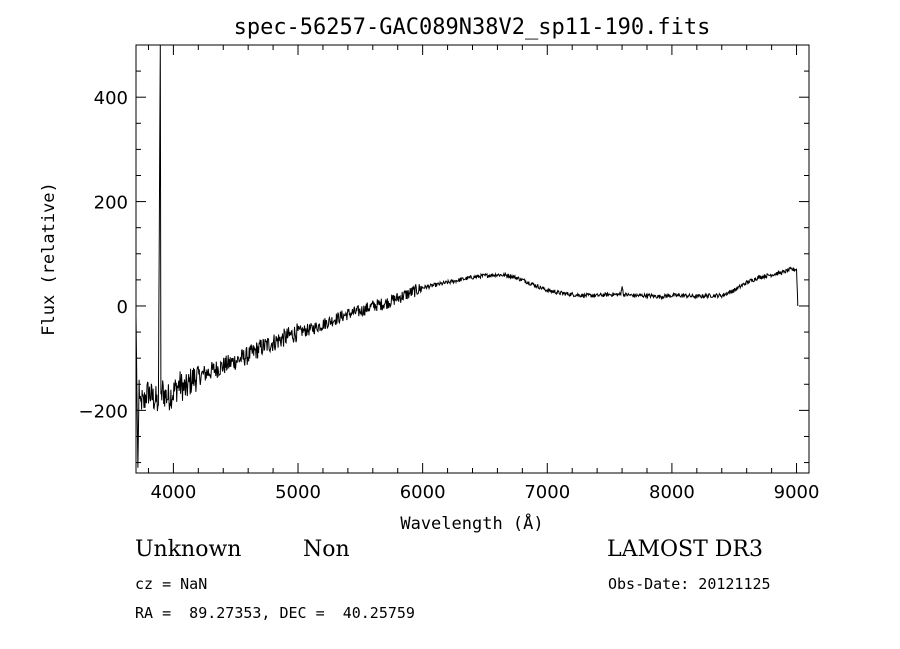  I want to click on x-tick-label: 7000, so click(547, 492).